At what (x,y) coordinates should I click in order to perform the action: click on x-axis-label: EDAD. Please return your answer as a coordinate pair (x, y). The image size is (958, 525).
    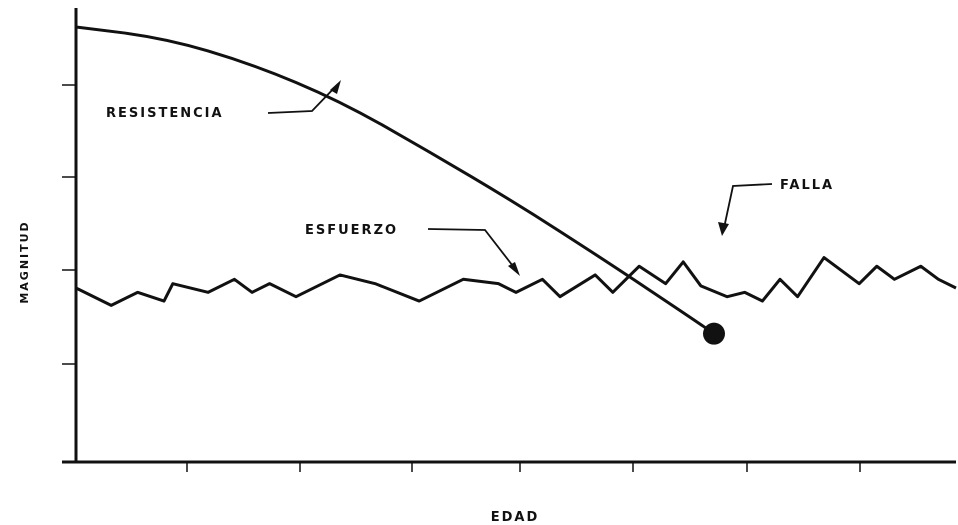
    Looking at the image, I should click on (515, 517).